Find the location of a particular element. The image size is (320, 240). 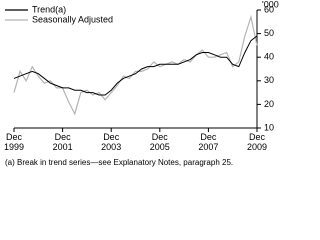

y-tick-label: 60 is located at coordinates (269, 9).